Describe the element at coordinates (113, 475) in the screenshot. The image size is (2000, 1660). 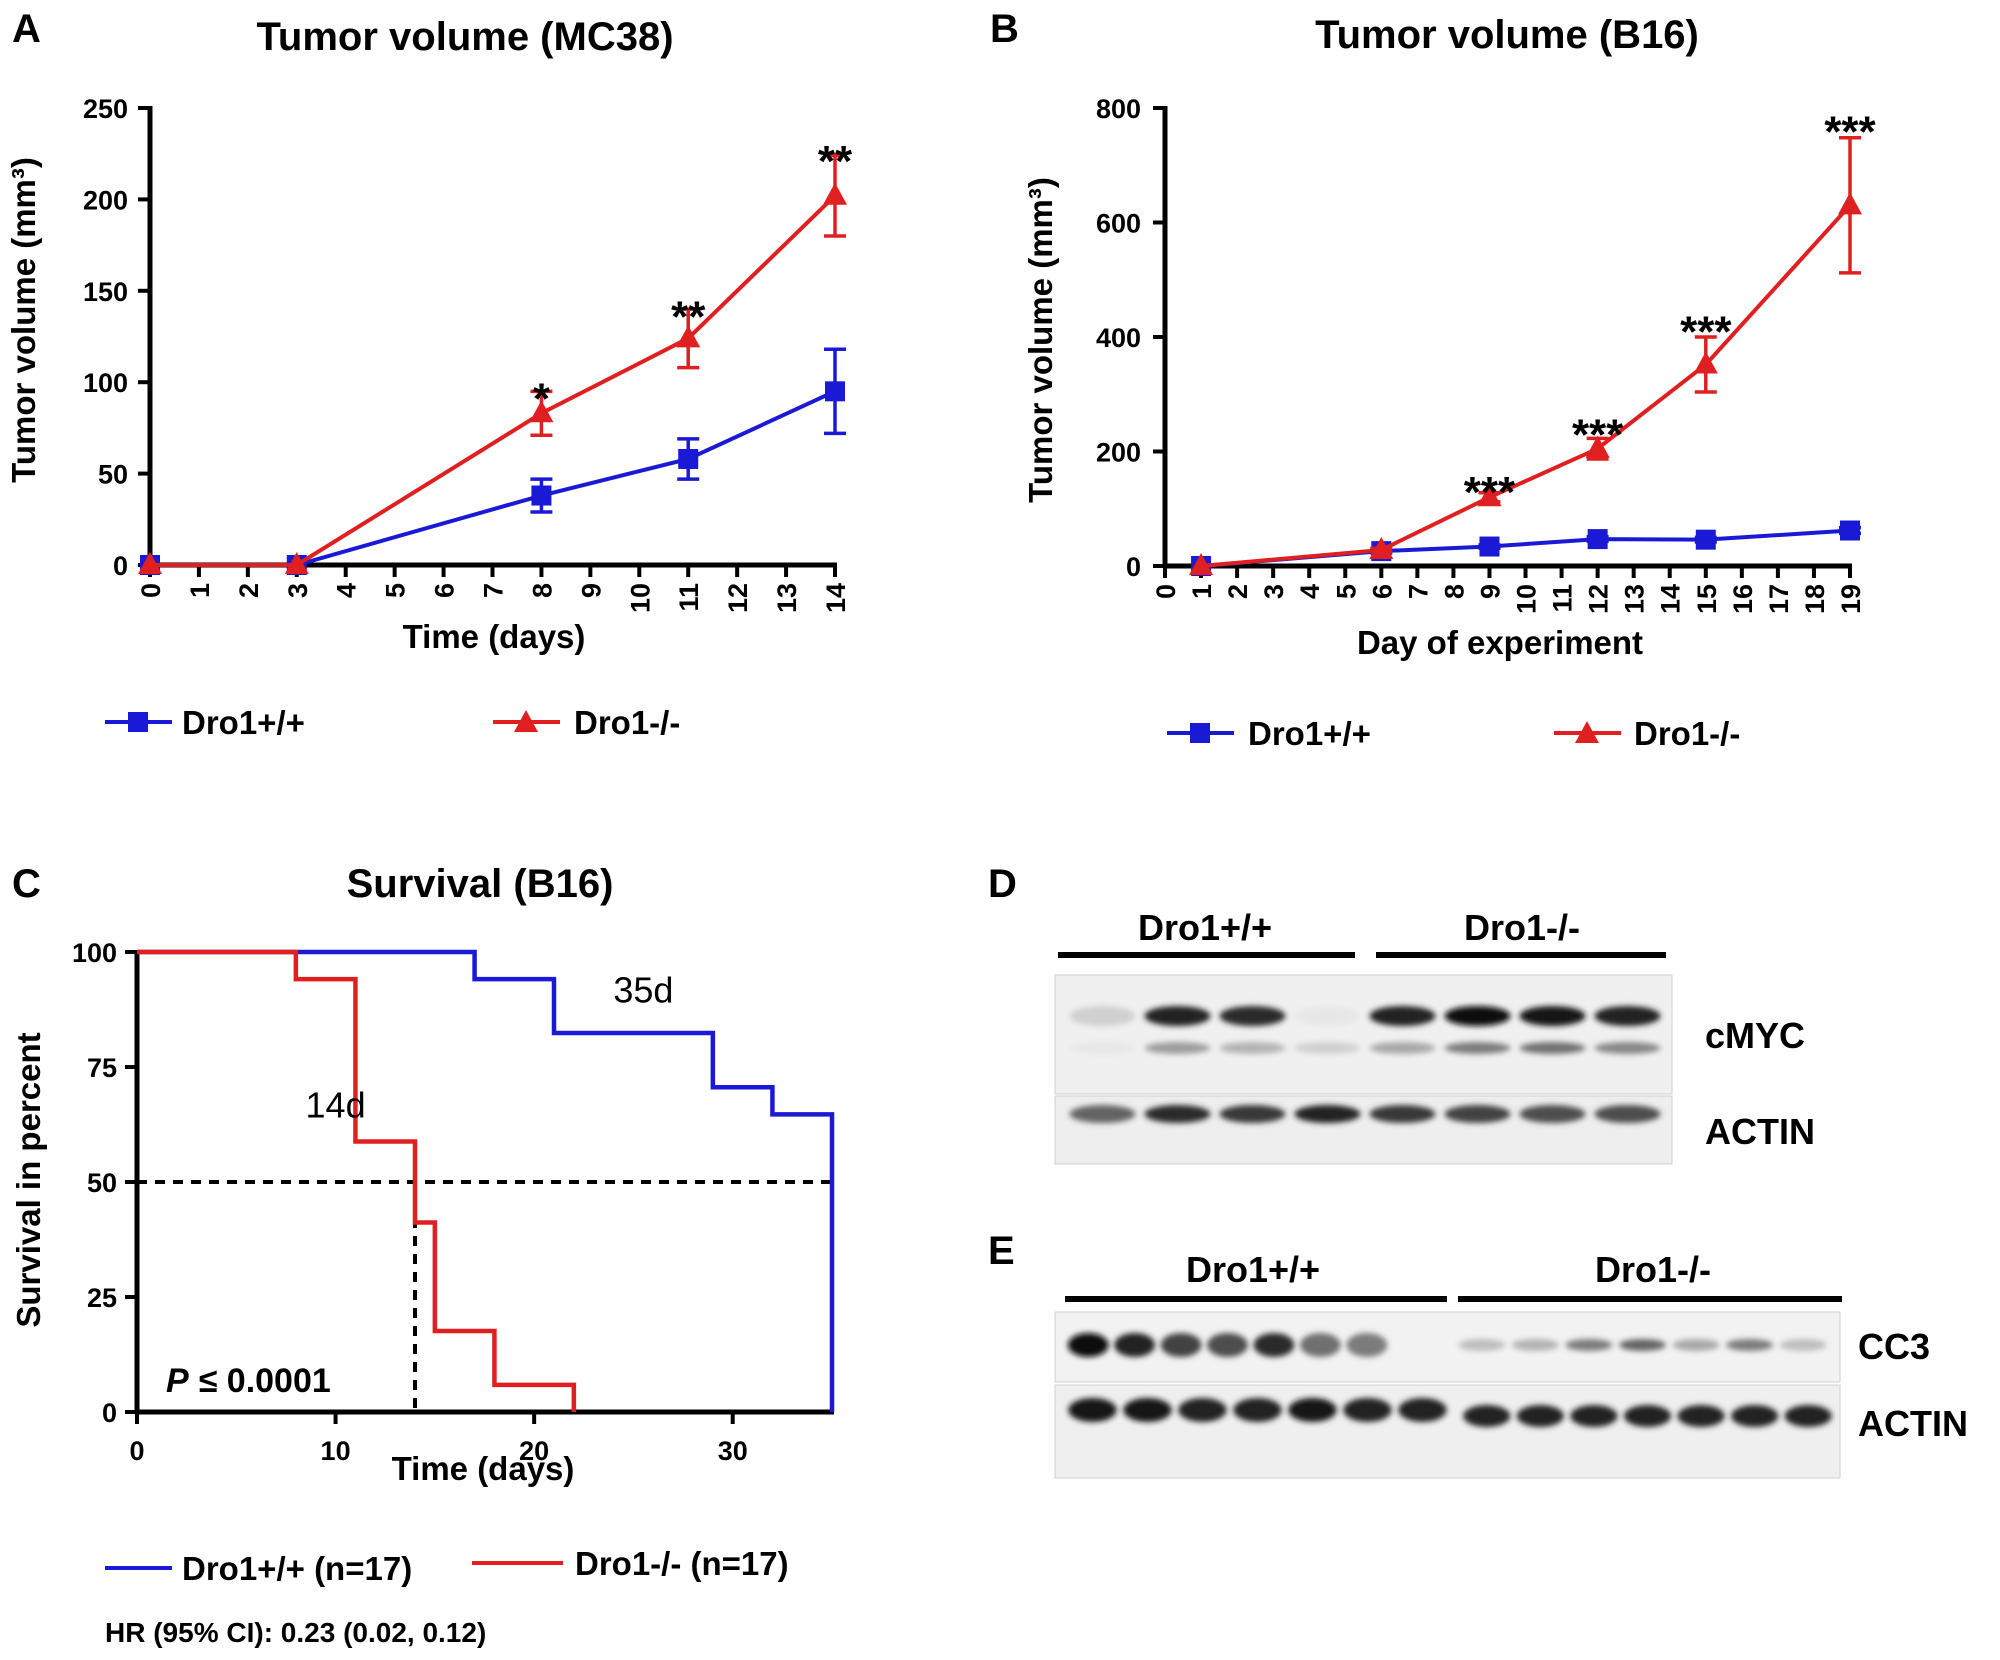
I see `y-tick-label: 50` at that location.